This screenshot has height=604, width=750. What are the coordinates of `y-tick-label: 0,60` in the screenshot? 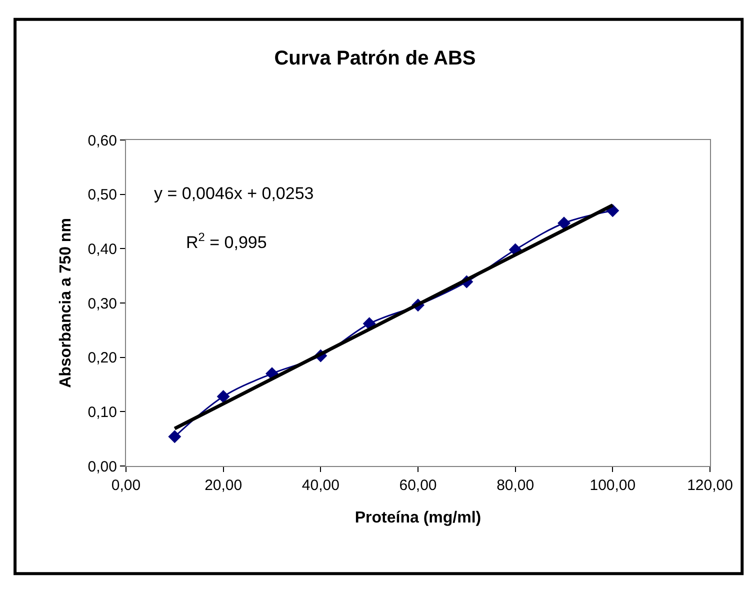 It's located at (102, 141).